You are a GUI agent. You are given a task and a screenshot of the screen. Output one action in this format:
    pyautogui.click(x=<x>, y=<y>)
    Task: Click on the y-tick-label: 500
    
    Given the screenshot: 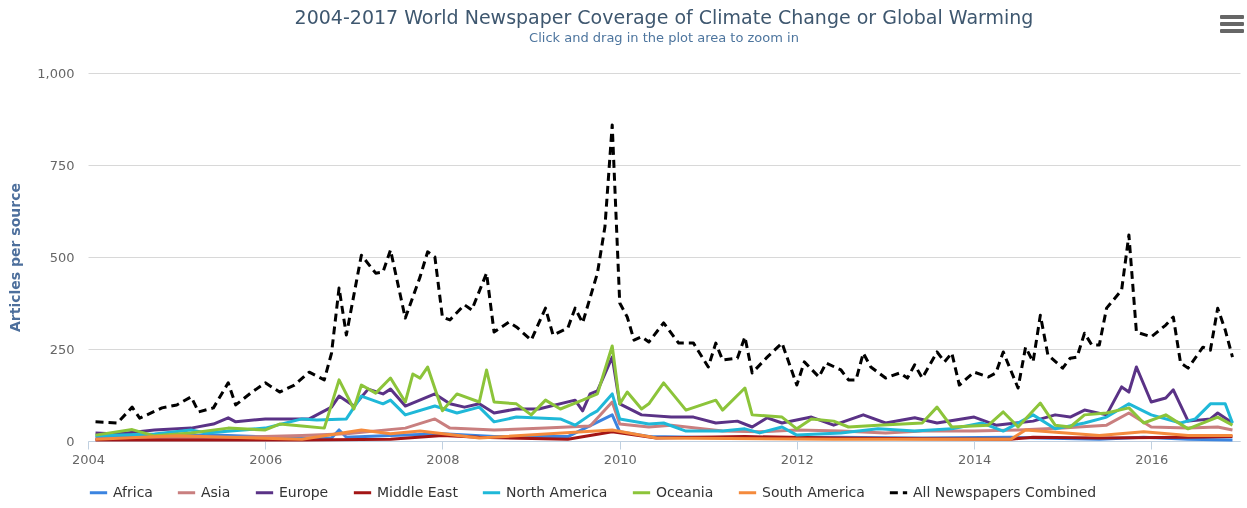 What is the action you would take?
    pyautogui.click(x=62, y=257)
    